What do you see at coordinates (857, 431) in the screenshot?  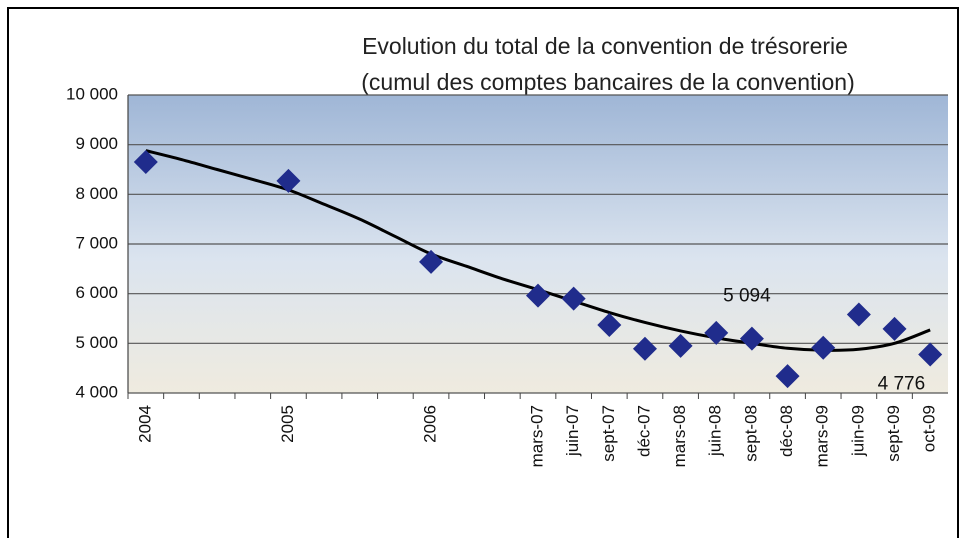 I see `x-tick-label: juin-09` at bounding box center [857, 431].